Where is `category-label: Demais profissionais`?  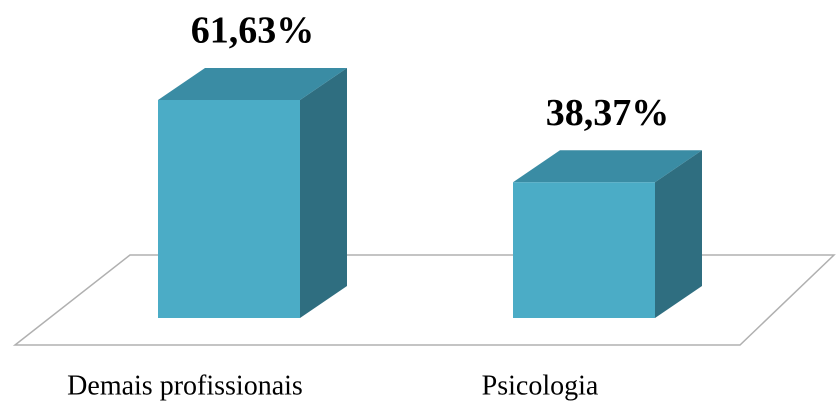 category-label: Demais profissionais is located at coordinates (185, 385).